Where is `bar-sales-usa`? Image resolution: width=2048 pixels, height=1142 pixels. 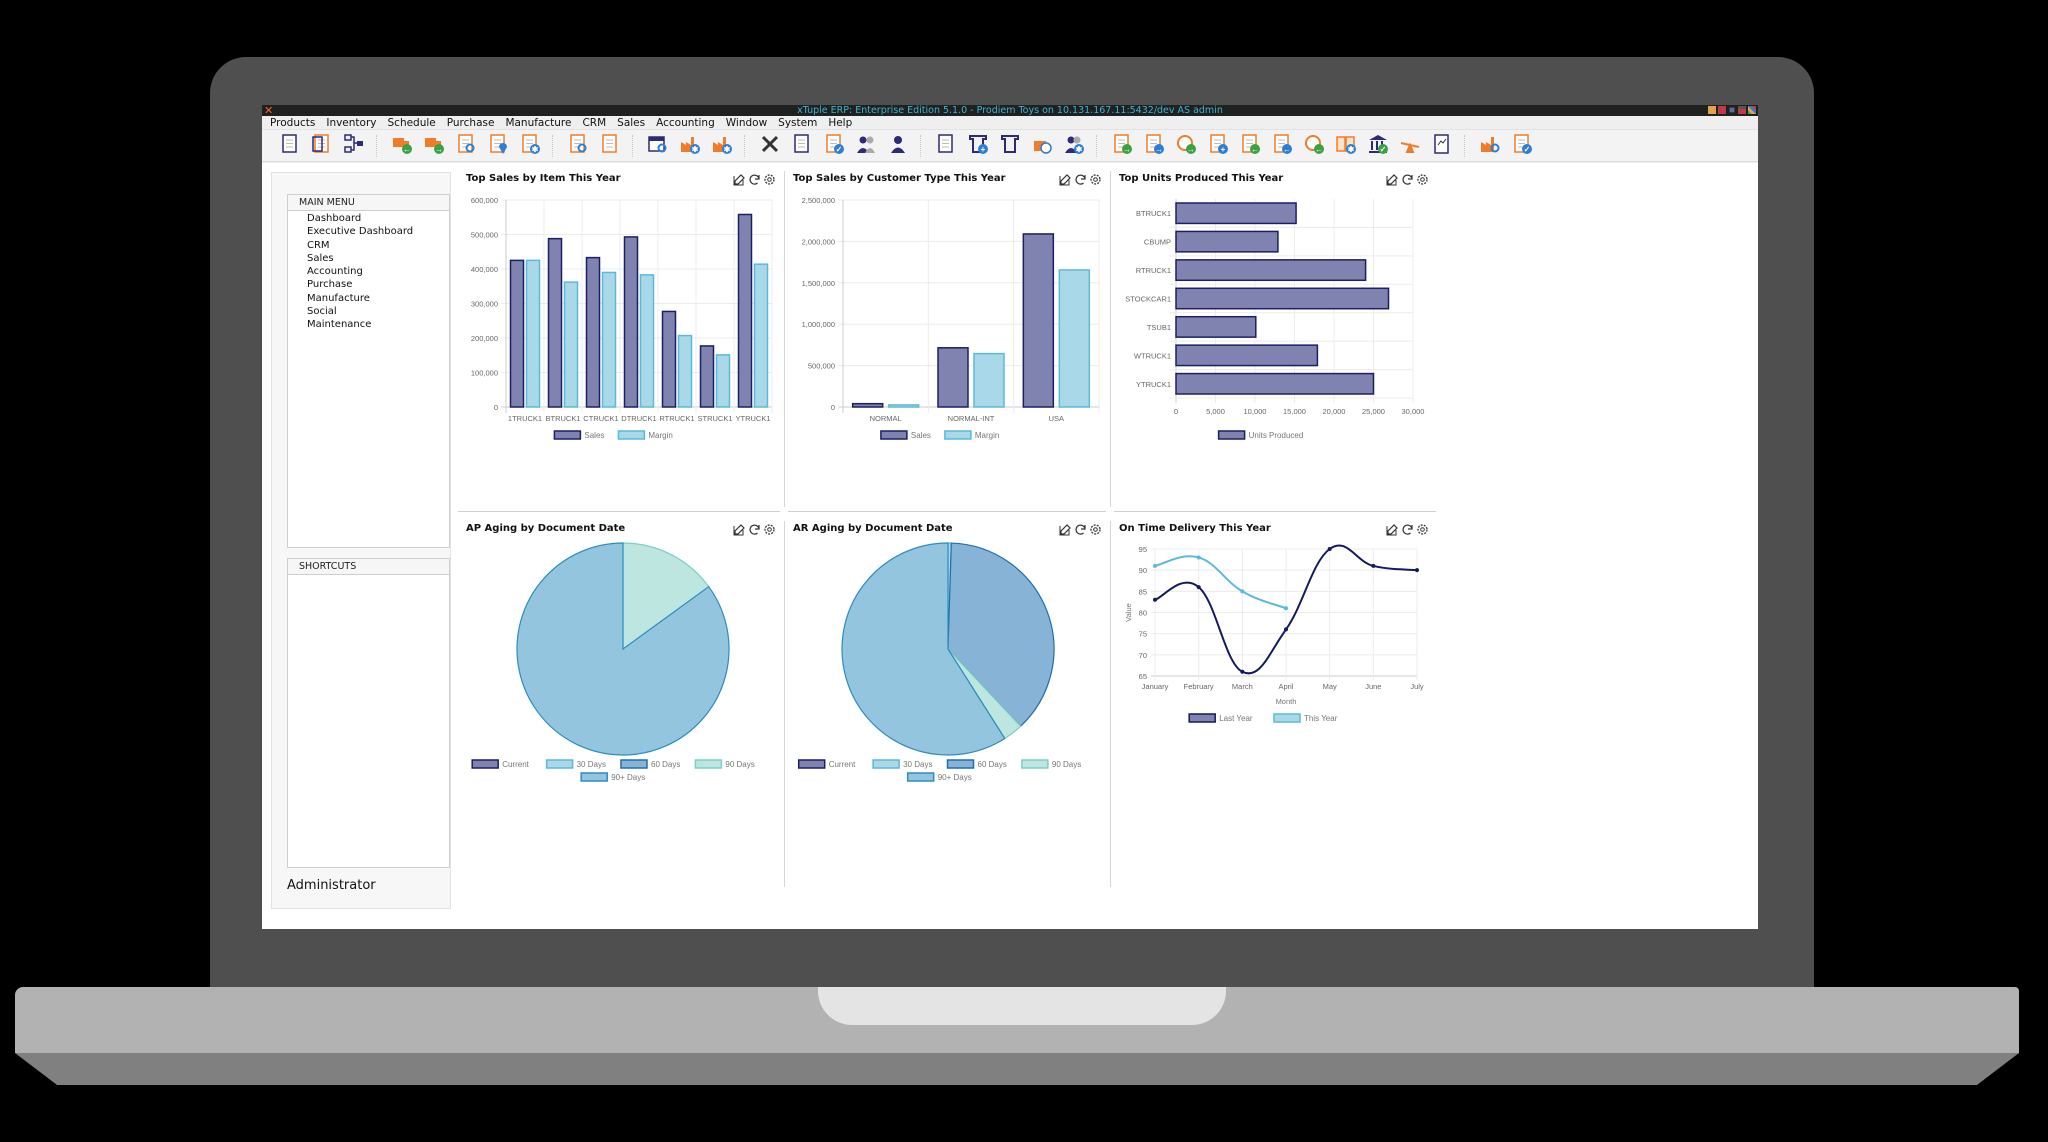 bar-sales-usa is located at coordinates (1038, 320).